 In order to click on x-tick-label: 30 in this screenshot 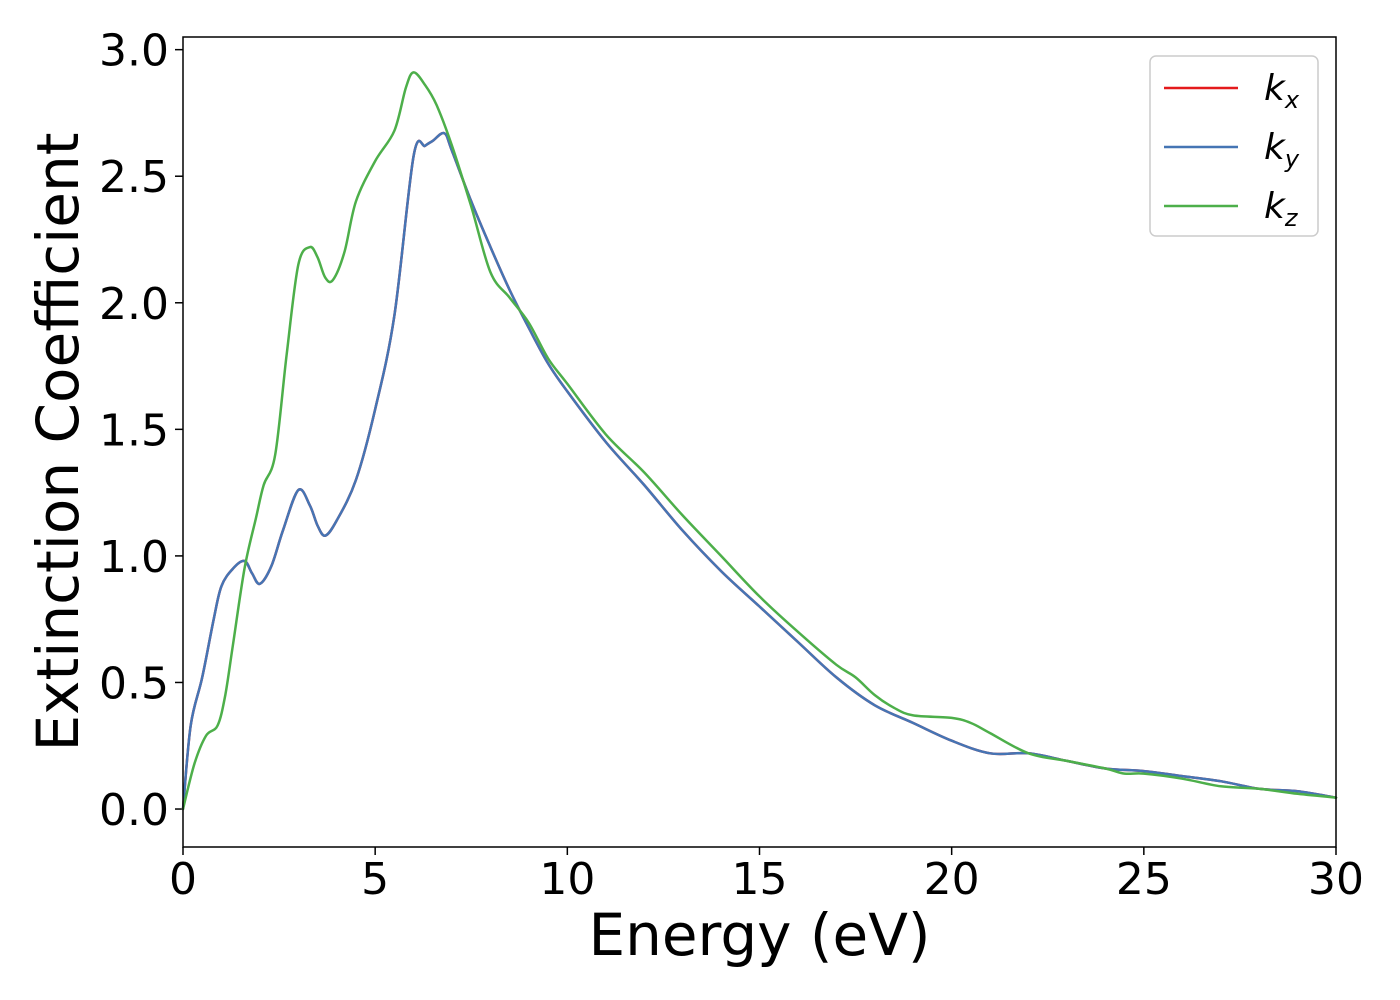, I will do `click(1336, 879)`.